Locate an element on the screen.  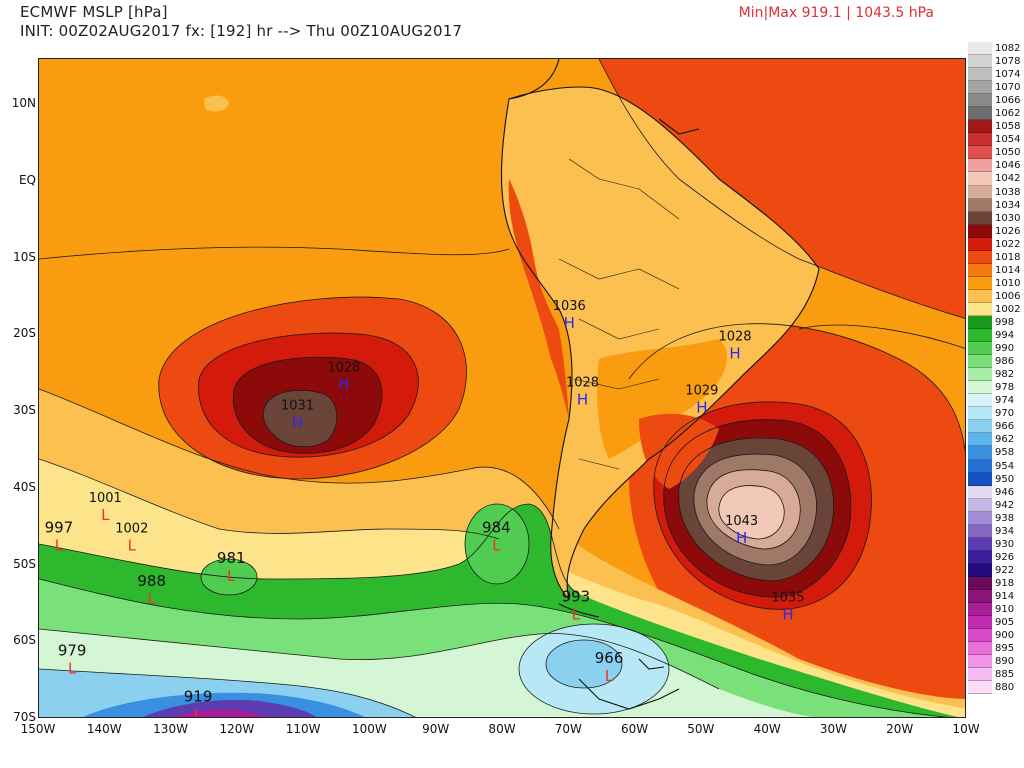
fill-1018-northeast is located at coordinates (782, 189).